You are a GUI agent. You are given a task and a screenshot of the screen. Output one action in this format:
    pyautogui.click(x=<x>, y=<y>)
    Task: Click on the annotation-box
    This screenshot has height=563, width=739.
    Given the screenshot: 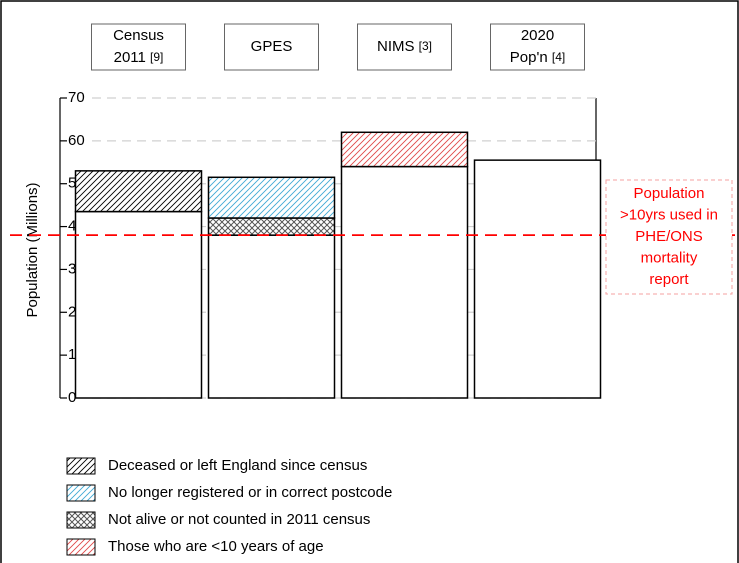 What is the action you would take?
    pyautogui.click(x=669, y=237)
    